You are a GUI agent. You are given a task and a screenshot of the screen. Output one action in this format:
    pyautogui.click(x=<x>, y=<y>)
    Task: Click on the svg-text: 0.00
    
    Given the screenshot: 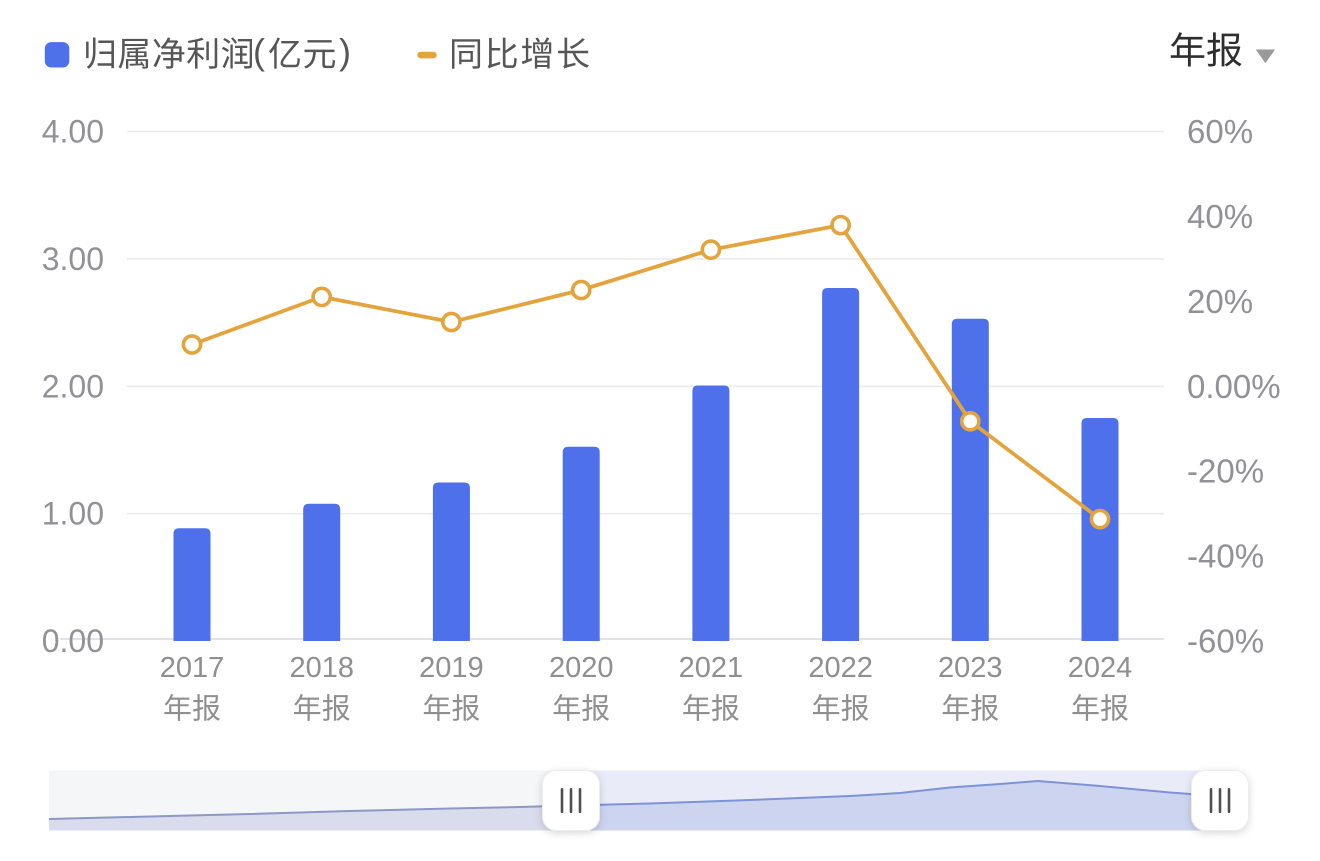 What is the action you would take?
    pyautogui.click(x=73, y=641)
    